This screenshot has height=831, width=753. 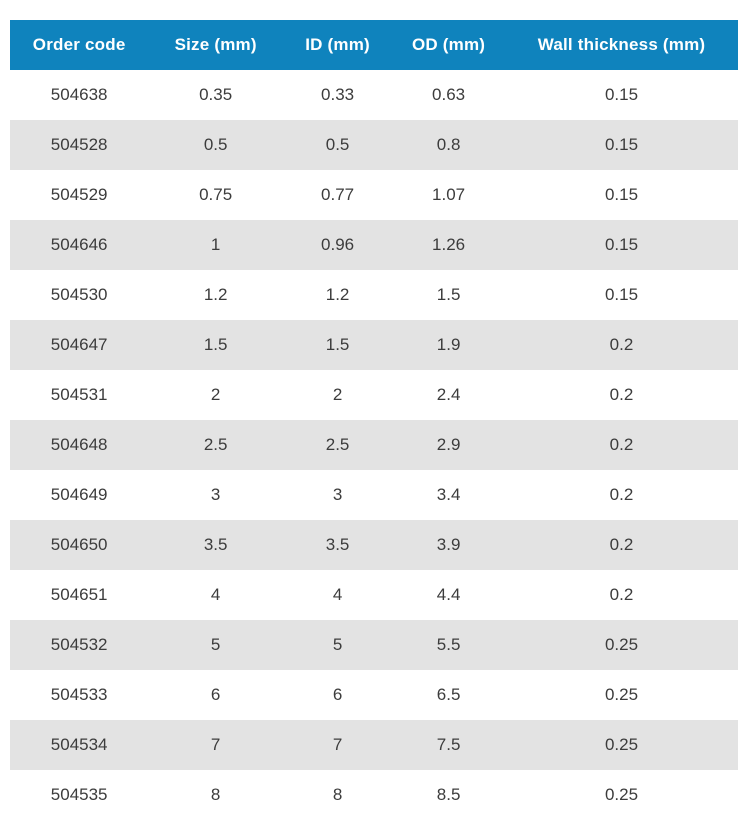 I want to click on table-cell: 504530, so click(x=79, y=294).